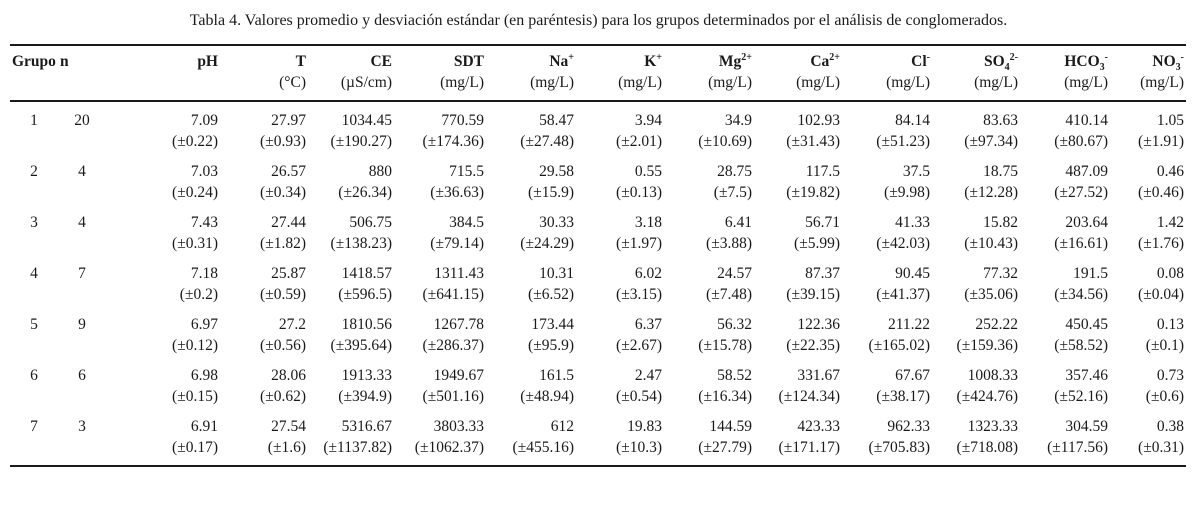 The height and width of the screenshot is (513, 1203). What do you see at coordinates (1007, 68) in the screenshot?
I see `header-so4-subscript: 4` at bounding box center [1007, 68].